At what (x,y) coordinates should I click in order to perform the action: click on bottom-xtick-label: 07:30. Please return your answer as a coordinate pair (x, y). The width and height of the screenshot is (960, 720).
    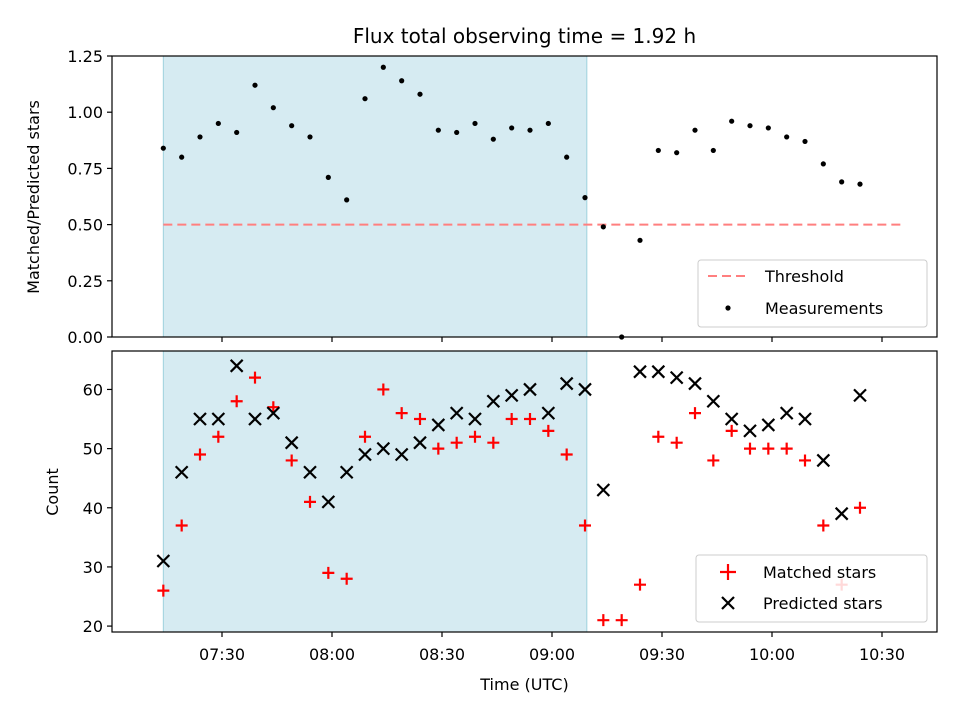
    Looking at the image, I should click on (222, 654).